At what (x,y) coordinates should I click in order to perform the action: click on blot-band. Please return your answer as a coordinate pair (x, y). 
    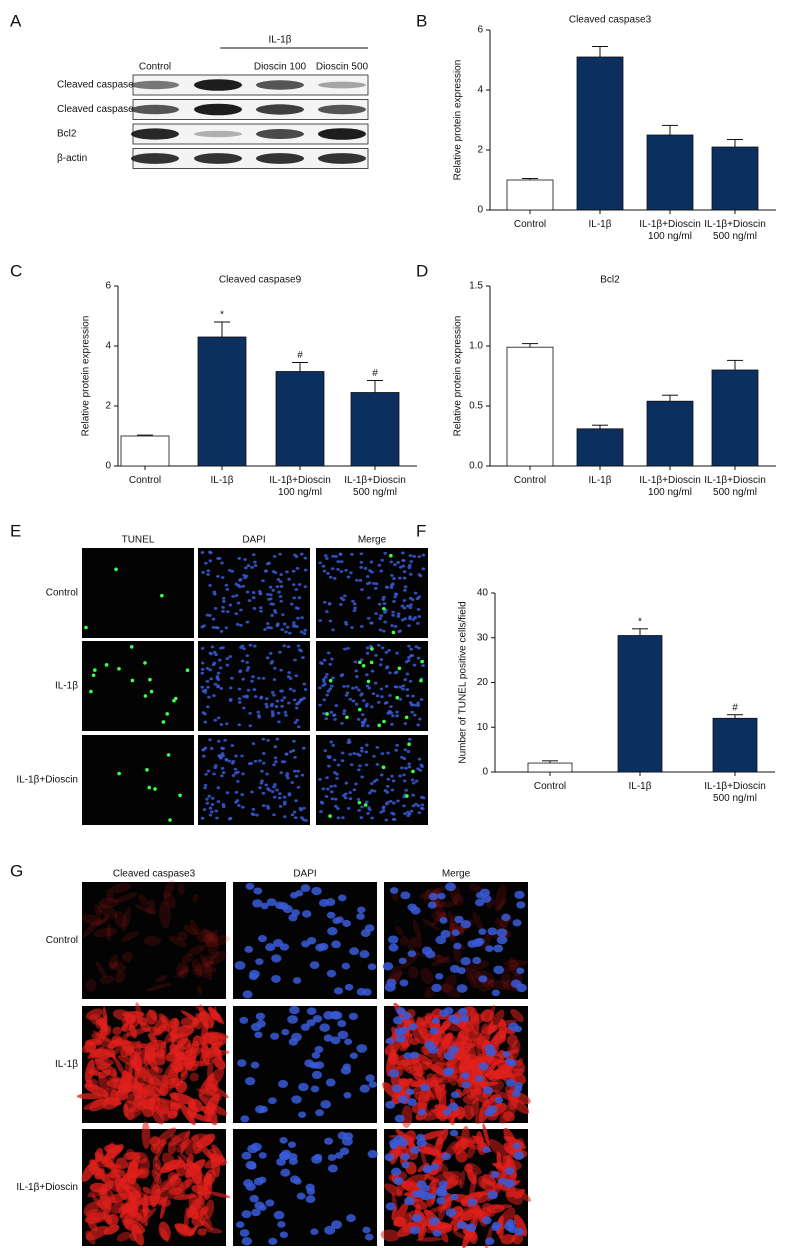
    Looking at the image, I should click on (342, 85).